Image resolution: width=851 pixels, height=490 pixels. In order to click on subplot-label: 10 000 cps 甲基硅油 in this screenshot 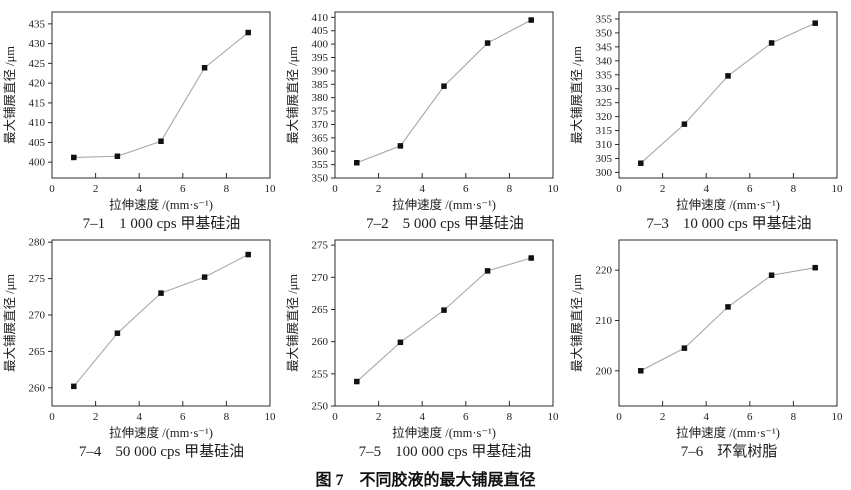, I will do `click(747, 224)`.